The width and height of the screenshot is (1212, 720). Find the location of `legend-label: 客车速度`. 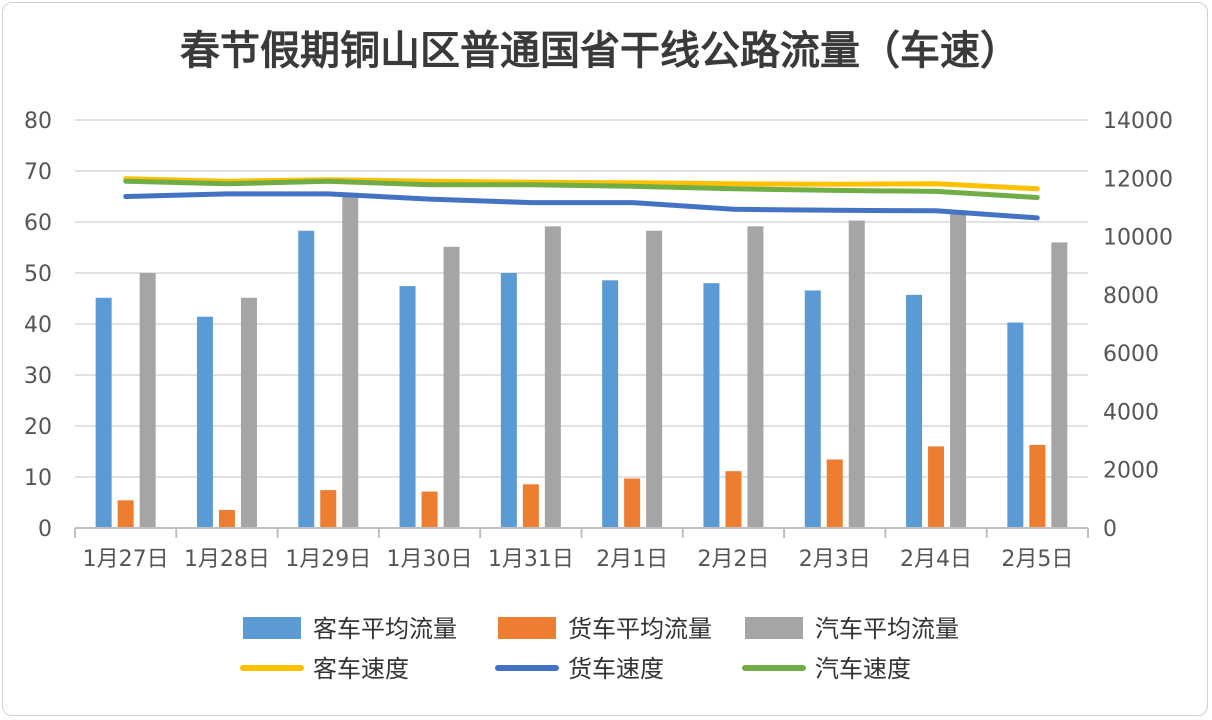

legend-label: 客车速度 is located at coordinates (361, 669).